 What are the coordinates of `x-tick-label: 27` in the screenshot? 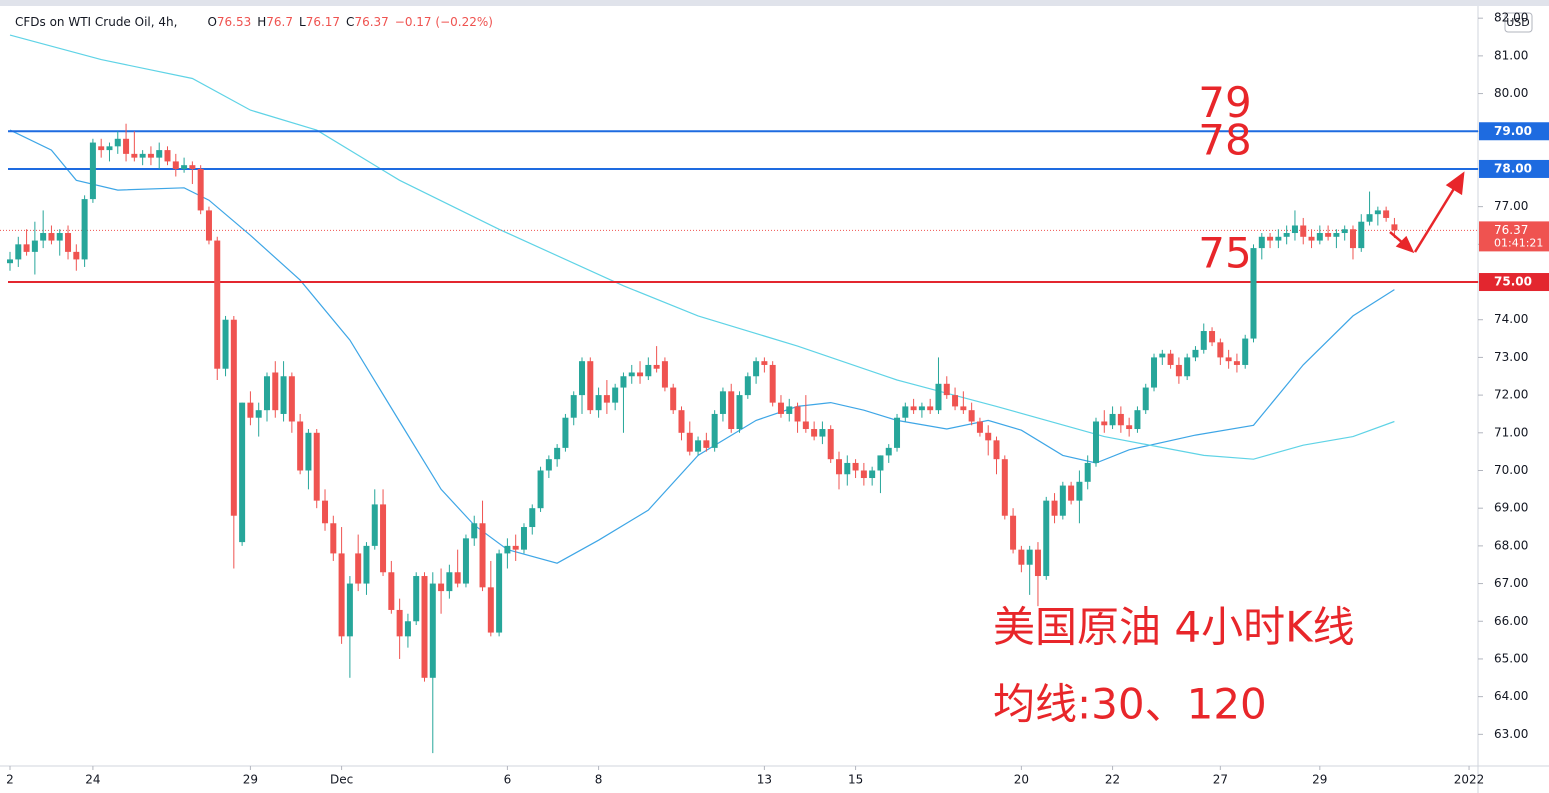 It's located at (1220, 780).